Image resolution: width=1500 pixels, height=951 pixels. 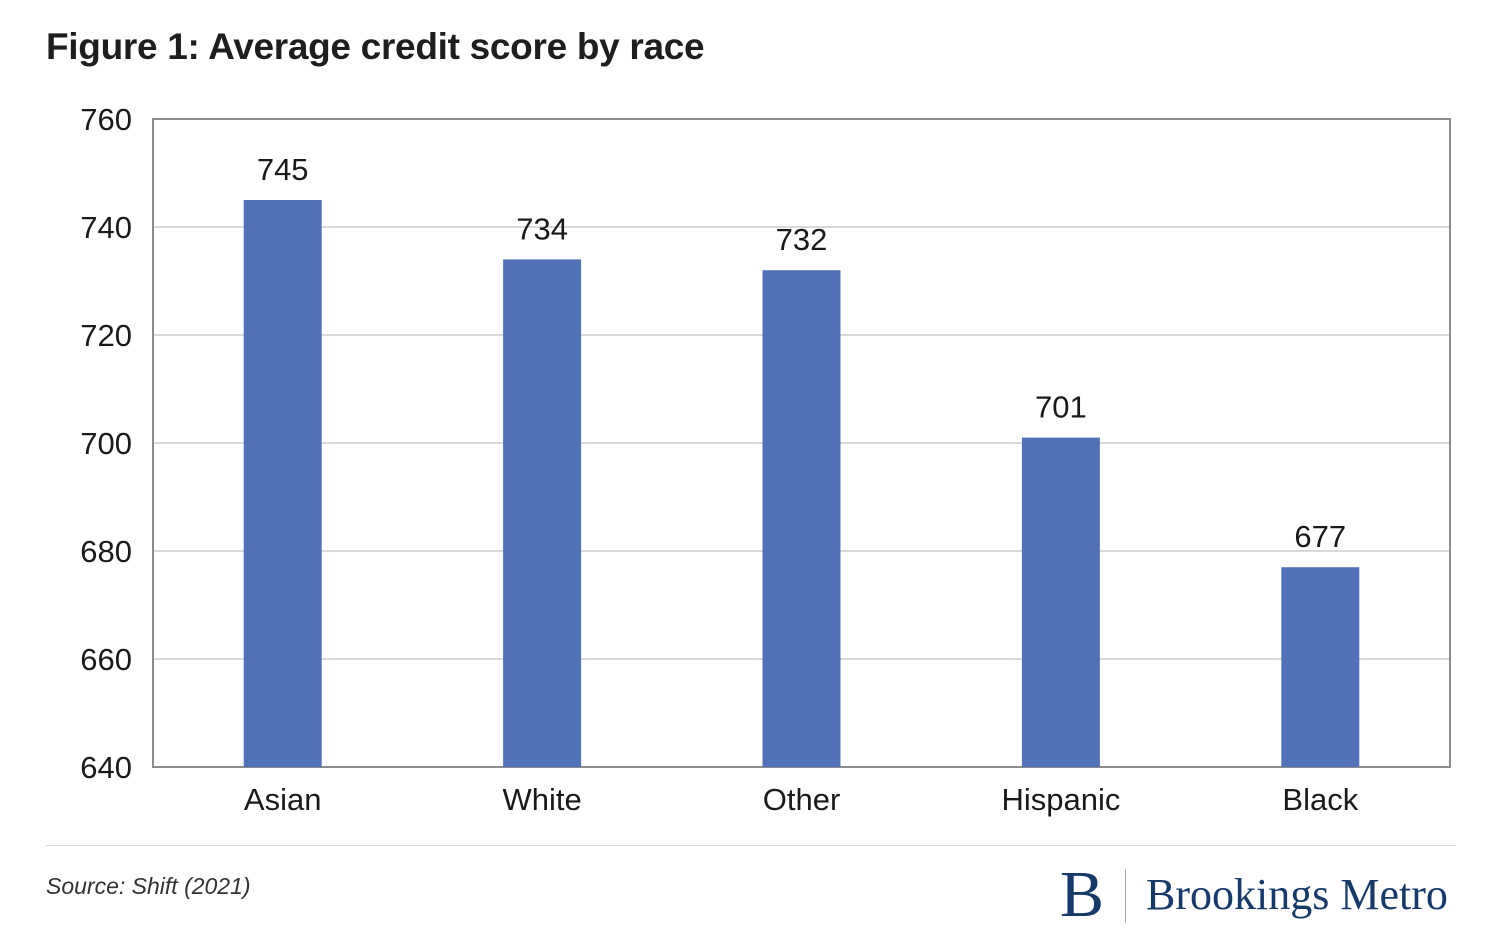 What do you see at coordinates (282, 483) in the screenshot?
I see `bar-asian` at bounding box center [282, 483].